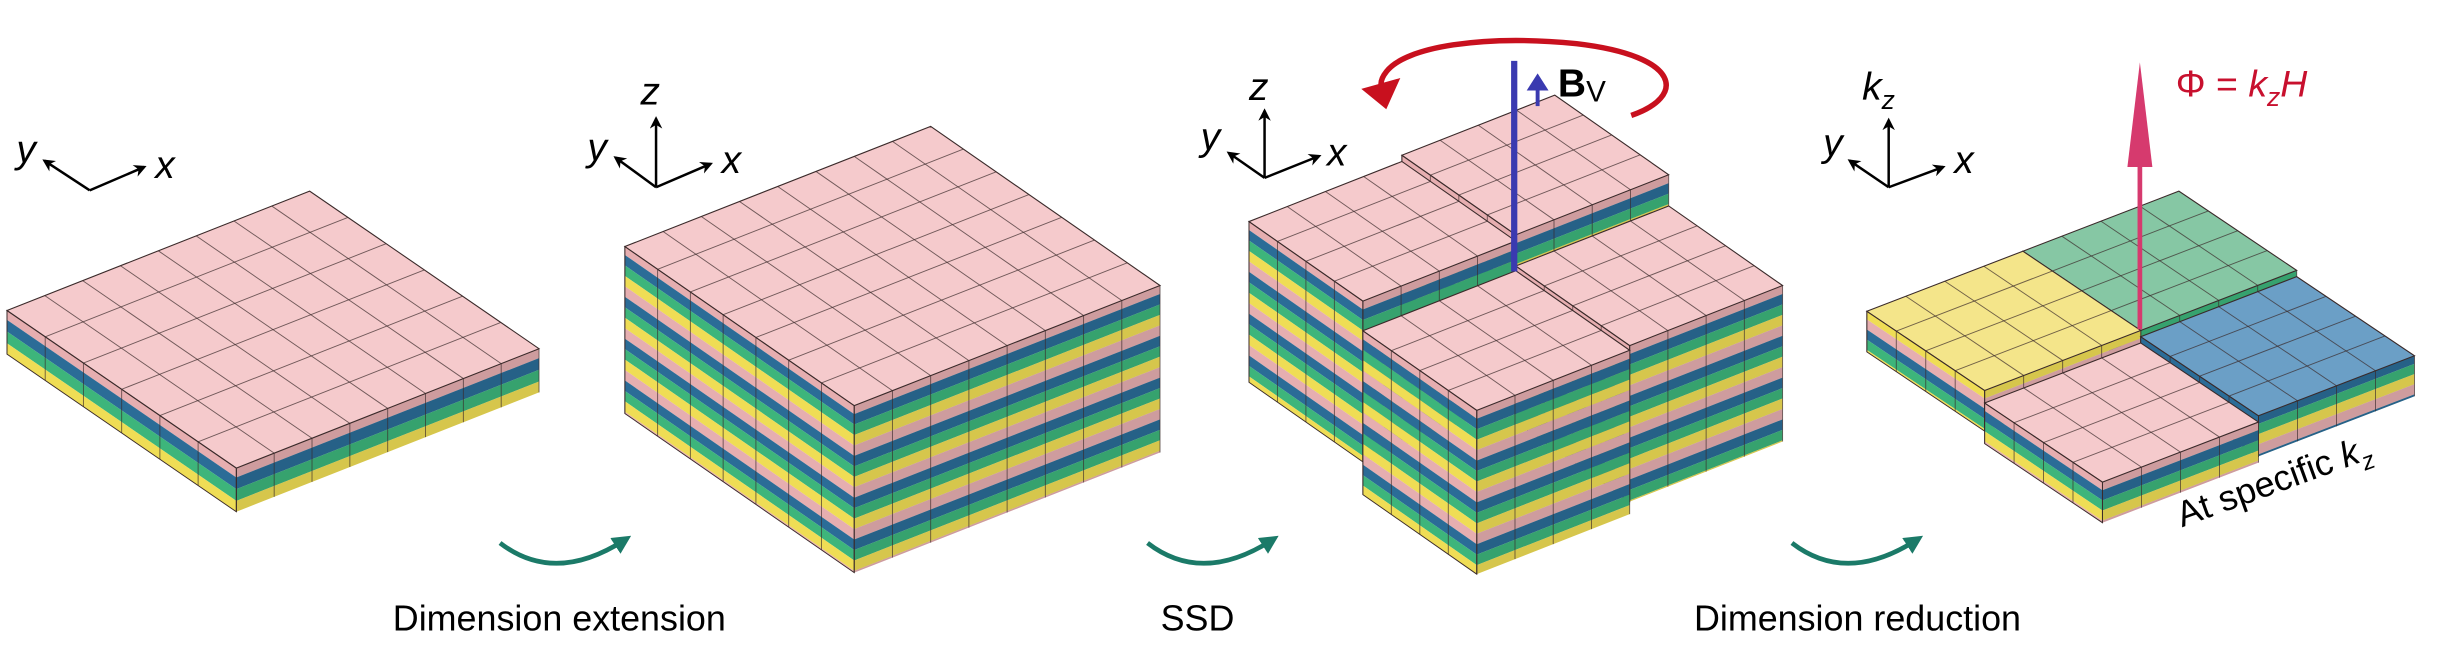 Image resolution: width=2448 pixels, height=660 pixels. What do you see at coordinates (1878, 90) in the screenshot?
I see `kz-axis-label: kz` at bounding box center [1878, 90].